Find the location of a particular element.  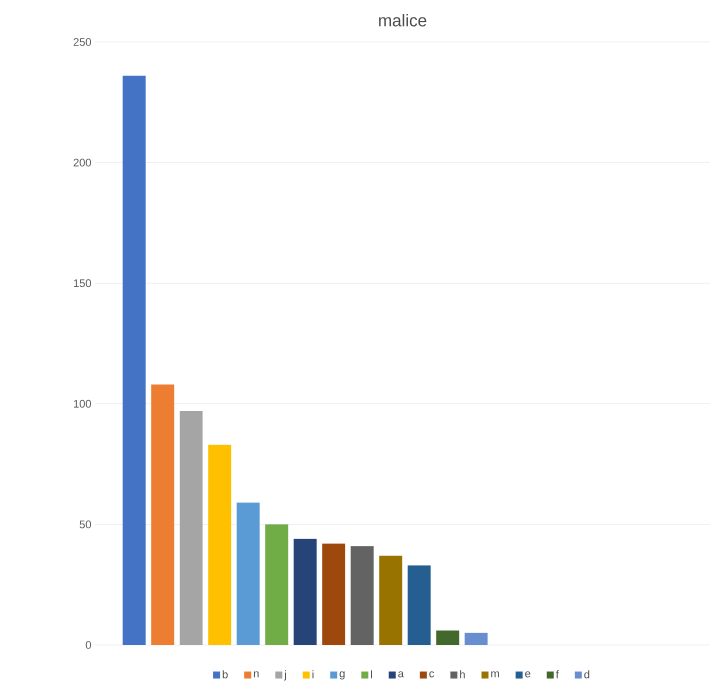

y-tick-label: 200 is located at coordinates (83, 162).